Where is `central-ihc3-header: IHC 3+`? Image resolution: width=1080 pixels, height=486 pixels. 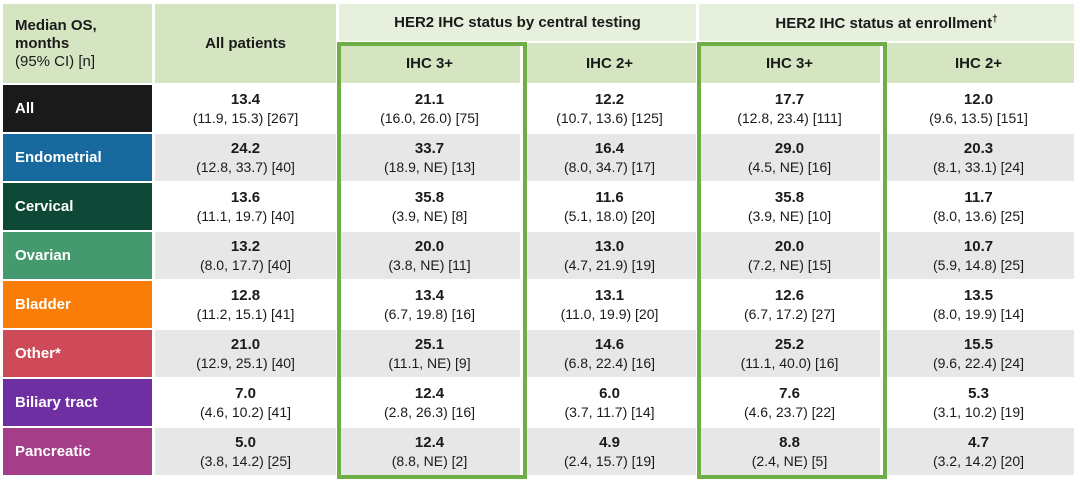 central-ihc3-header: IHC 3+ is located at coordinates (431, 64).